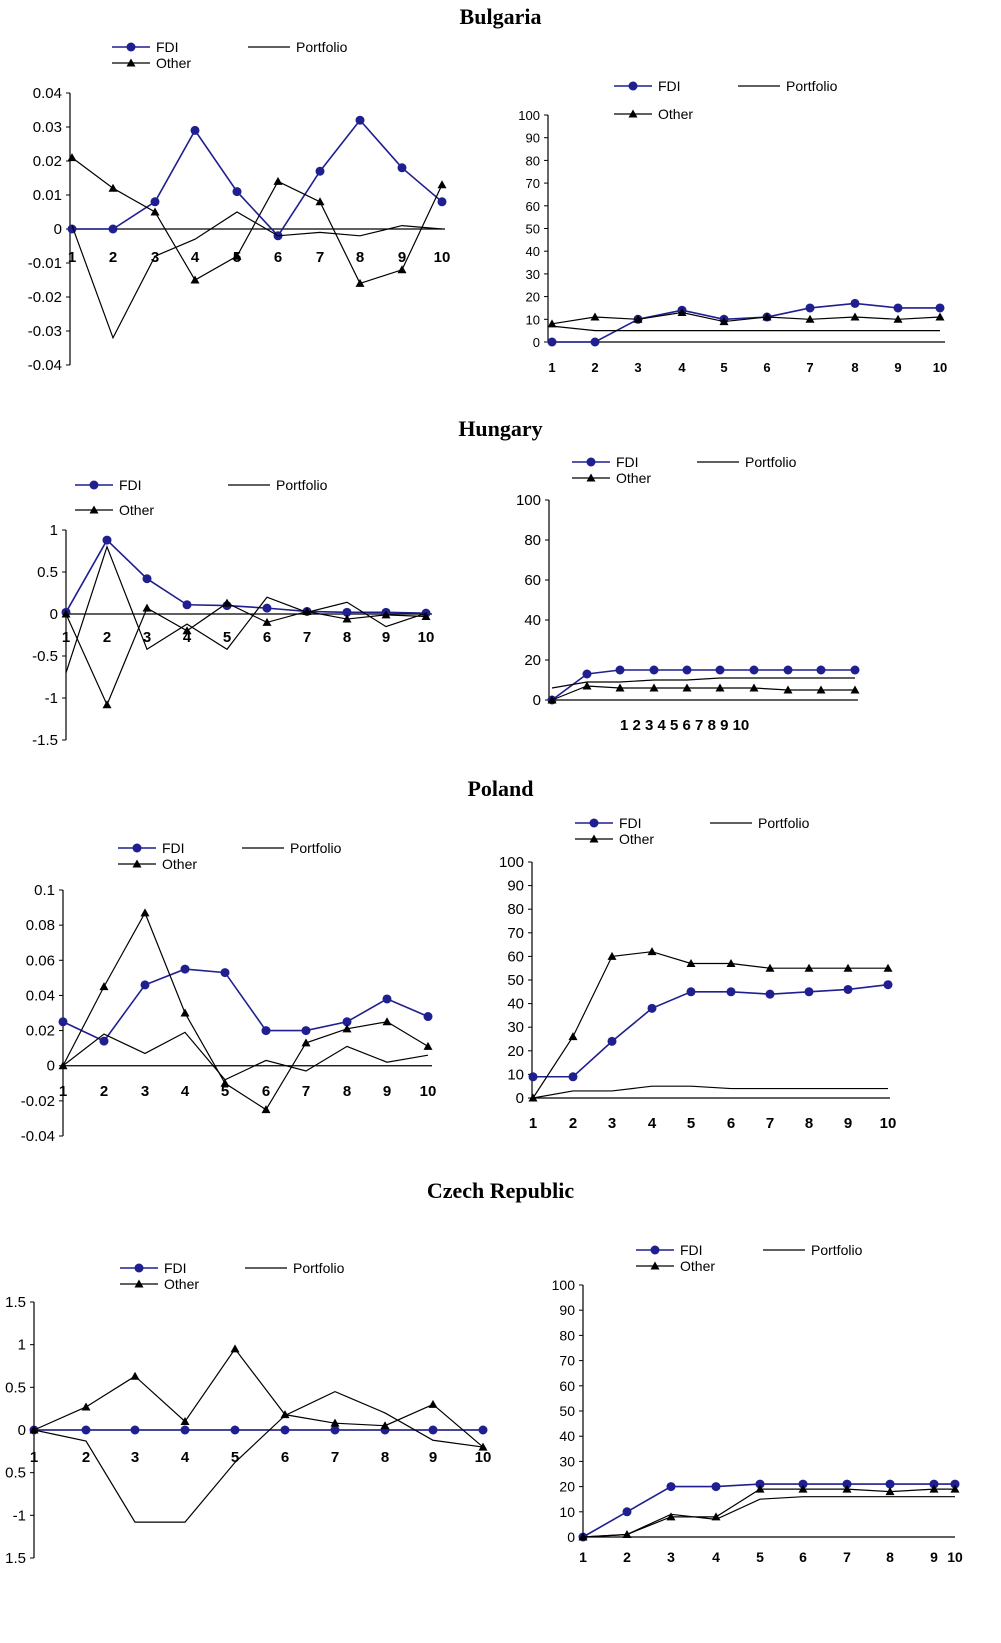 This screenshot has width=1001, height=1643. I want to click on x-tick-label: 8, so click(347, 1091).